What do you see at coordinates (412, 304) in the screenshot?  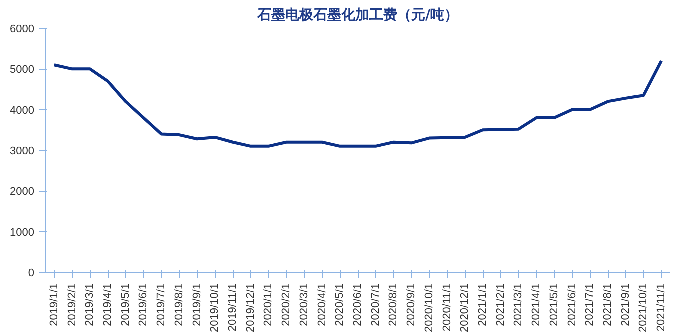 I see `x-tick-label: 2020/9/1` at bounding box center [412, 304].